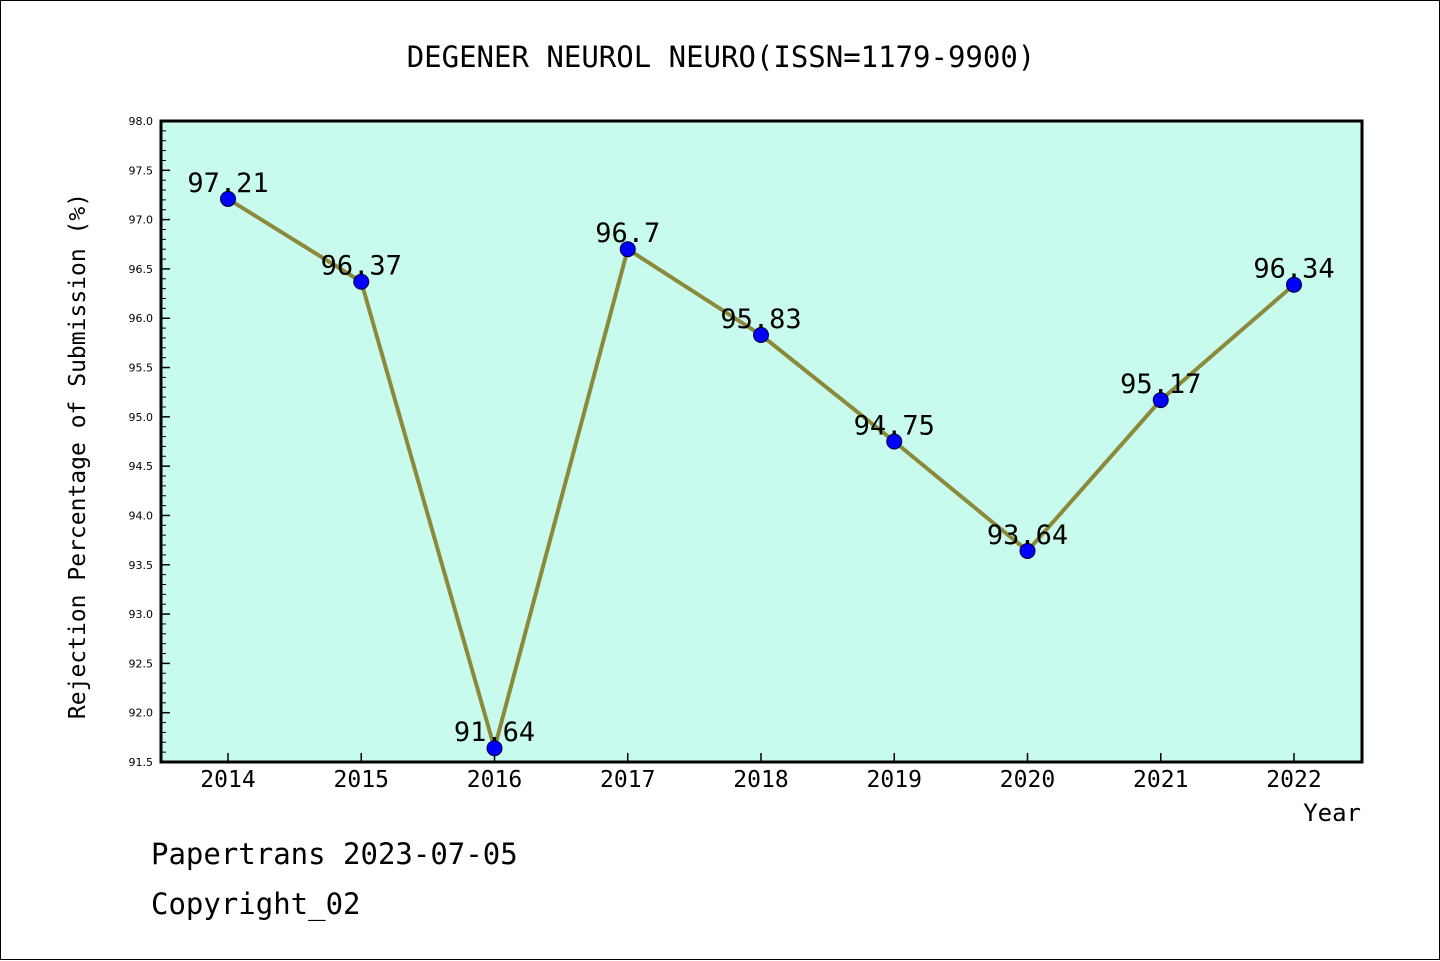 The width and height of the screenshot is (1440, 961). Describe the element at coordinates (894, 426) in the screenshot. I see `data-label: 94.75` at that location.